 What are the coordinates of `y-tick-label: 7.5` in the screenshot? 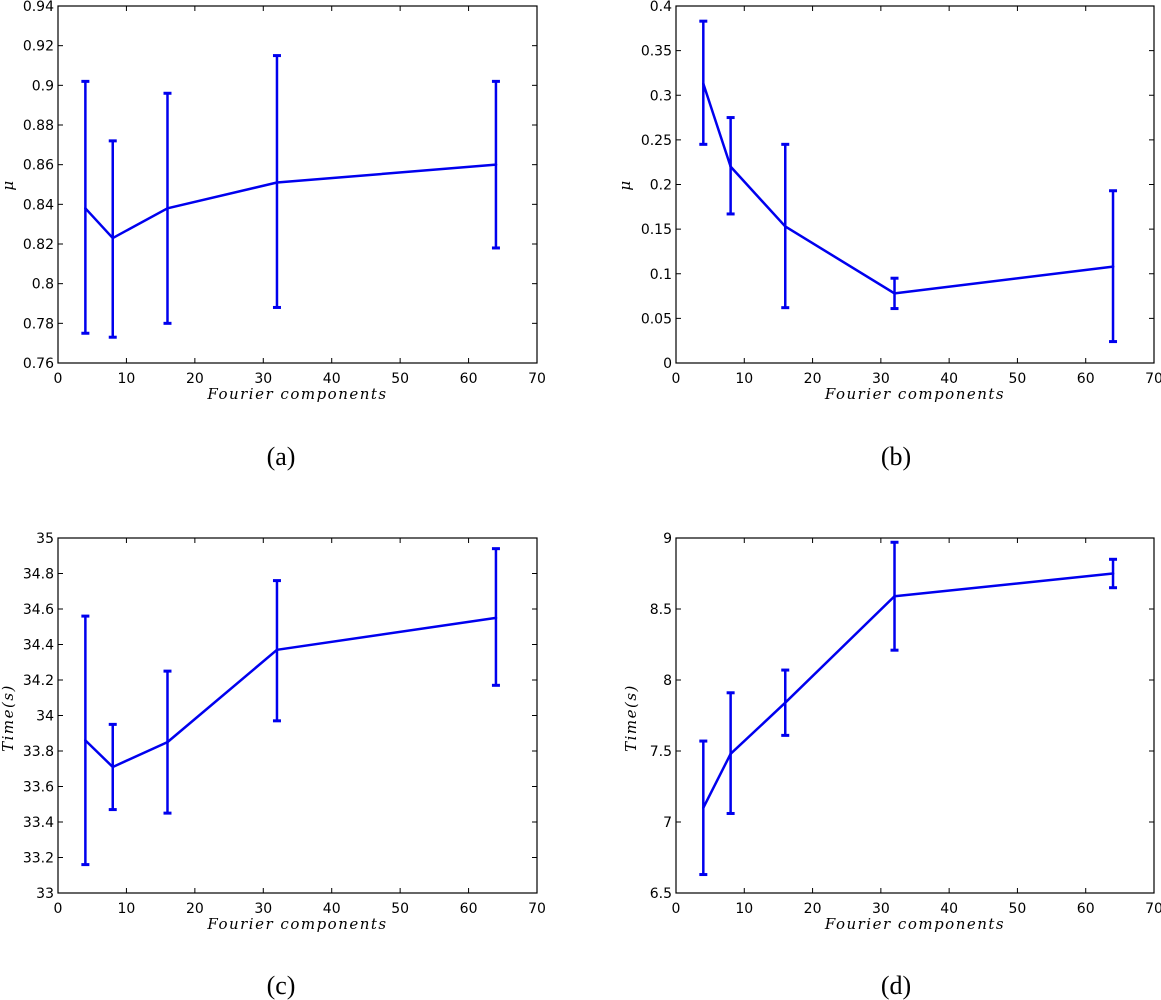 It's located at (661, 752).